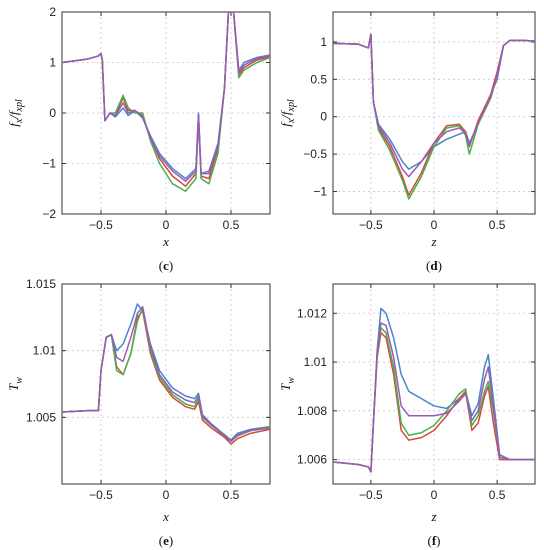 This screenshot has width=544, height=550. What do you see at coordinates (312, 460) in the screenshot?
I see `y-tick-label: 1.006` at bounding box center [312, 460].